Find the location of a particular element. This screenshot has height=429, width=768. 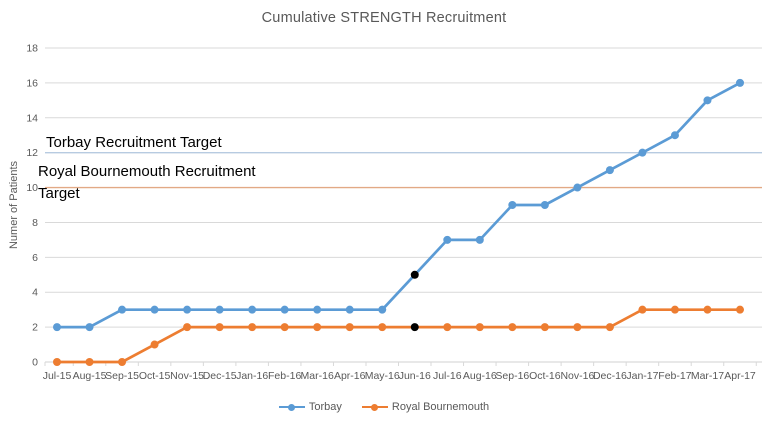

legend-item-royal-bournemouth: Royal Bournemouth is located at coordinates (425, 407).